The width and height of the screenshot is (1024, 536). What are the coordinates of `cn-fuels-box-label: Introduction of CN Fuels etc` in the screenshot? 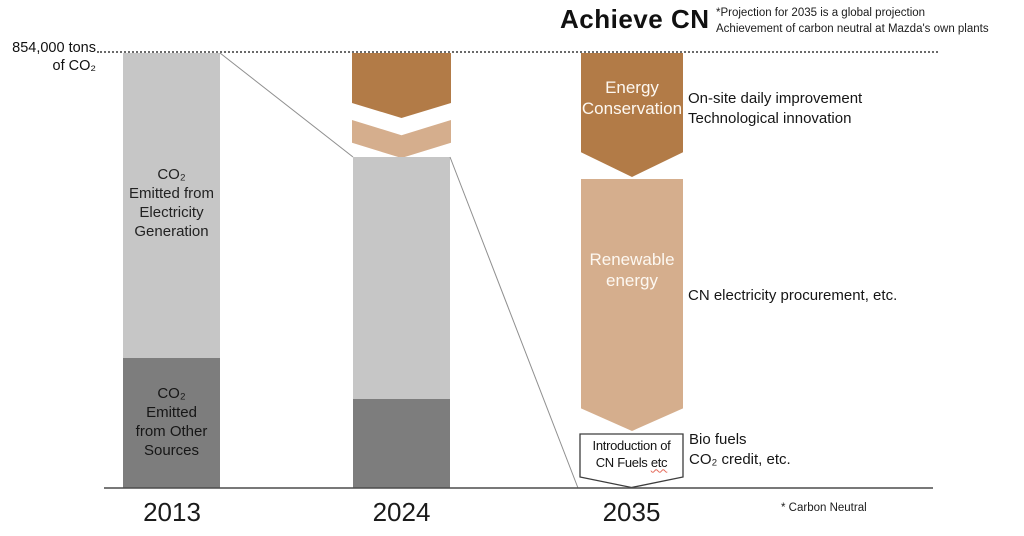 It's located at (631, 454).